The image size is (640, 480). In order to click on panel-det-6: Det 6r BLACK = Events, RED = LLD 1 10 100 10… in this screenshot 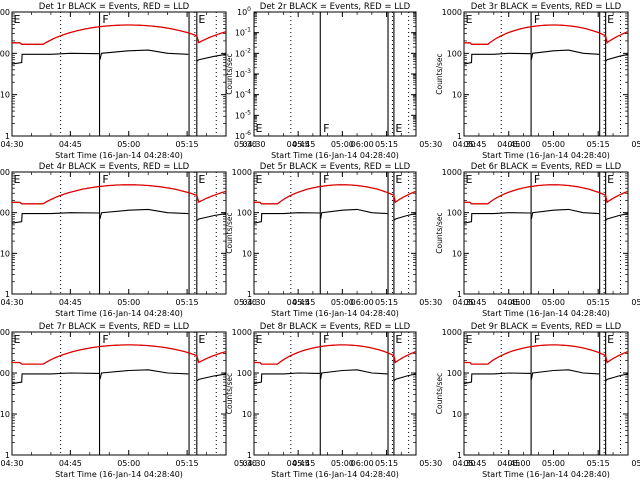, I will do `click(537, 240)`.